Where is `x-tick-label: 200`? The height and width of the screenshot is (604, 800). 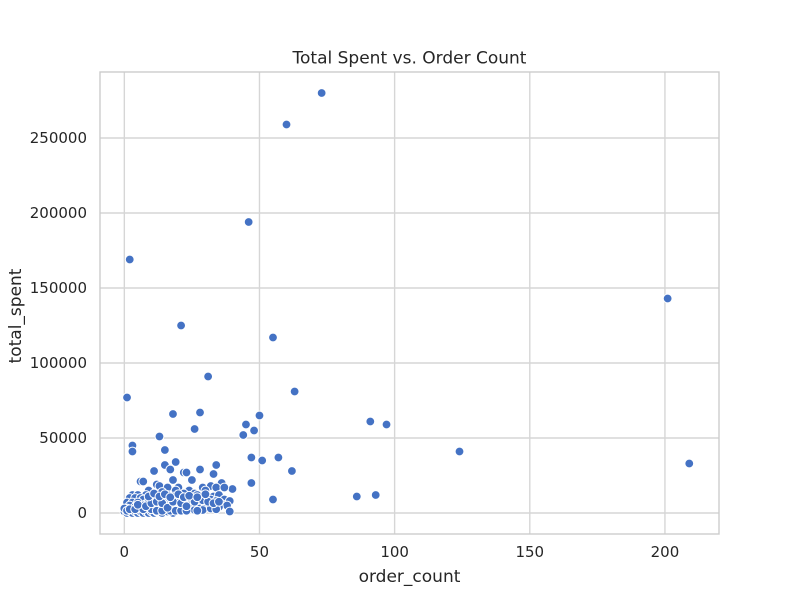 x-tick-label: 200 is located at coordinates (665, 552).